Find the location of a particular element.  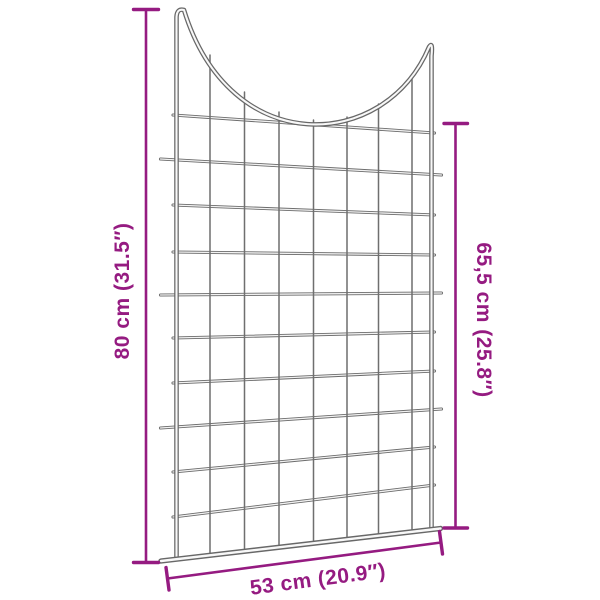

width-dimension-line is located at coordinates (304, 560).